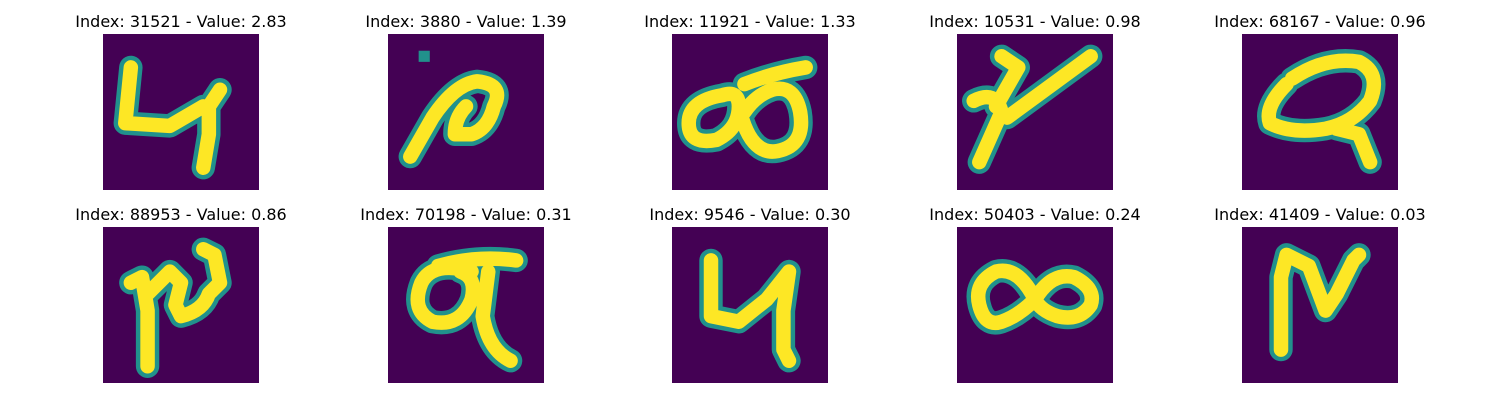 The width and height of the screenshot is (1500, 400). What do you see at coordinates (181, 21) in the screenshot?
I see `panel-title: Index: 31521 - Value: 2.83` at bounding box center [181, 21].